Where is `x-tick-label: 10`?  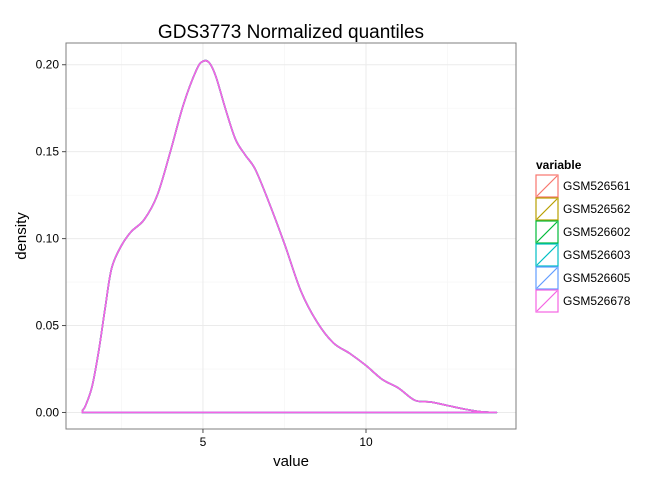 x-tick-label: 10 is located at coordinates (366, 442).